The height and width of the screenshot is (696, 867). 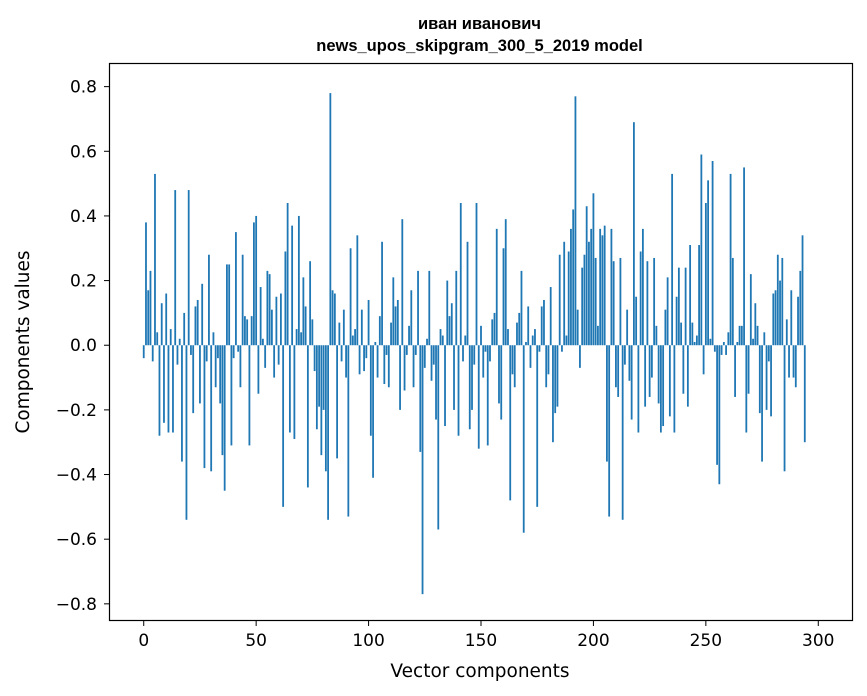 I want to click on chart-title: иван иванович, so click(x=479, y=24).